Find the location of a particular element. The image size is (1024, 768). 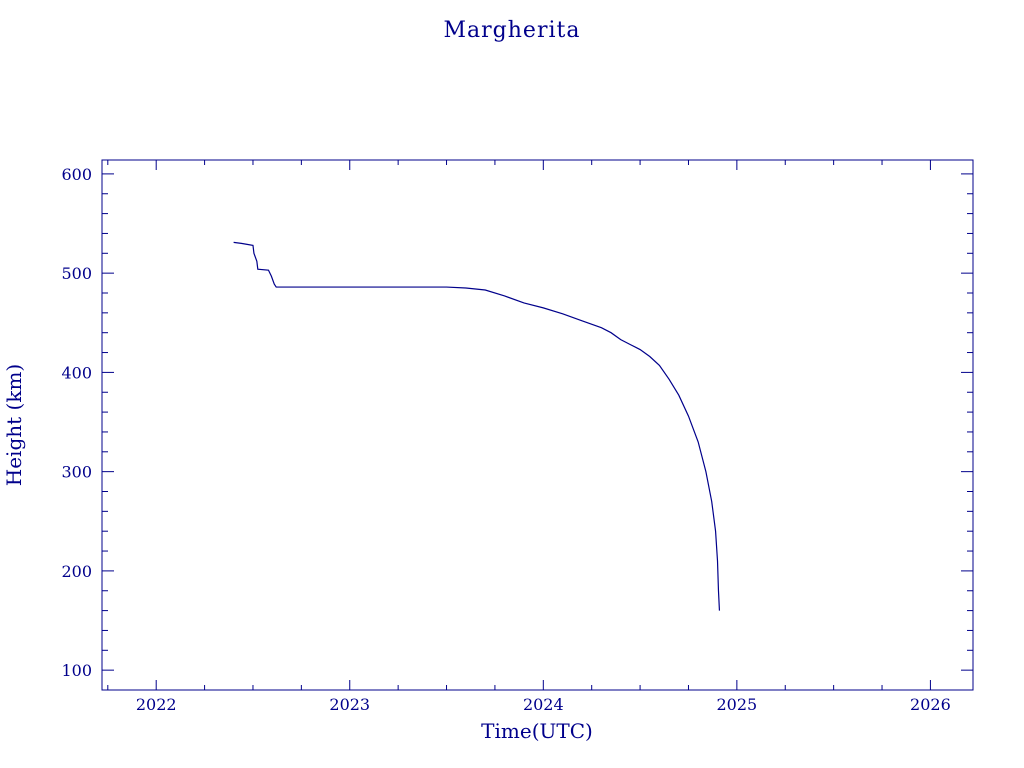

y-tick-label: 600 is located at coordinates (76, 174).